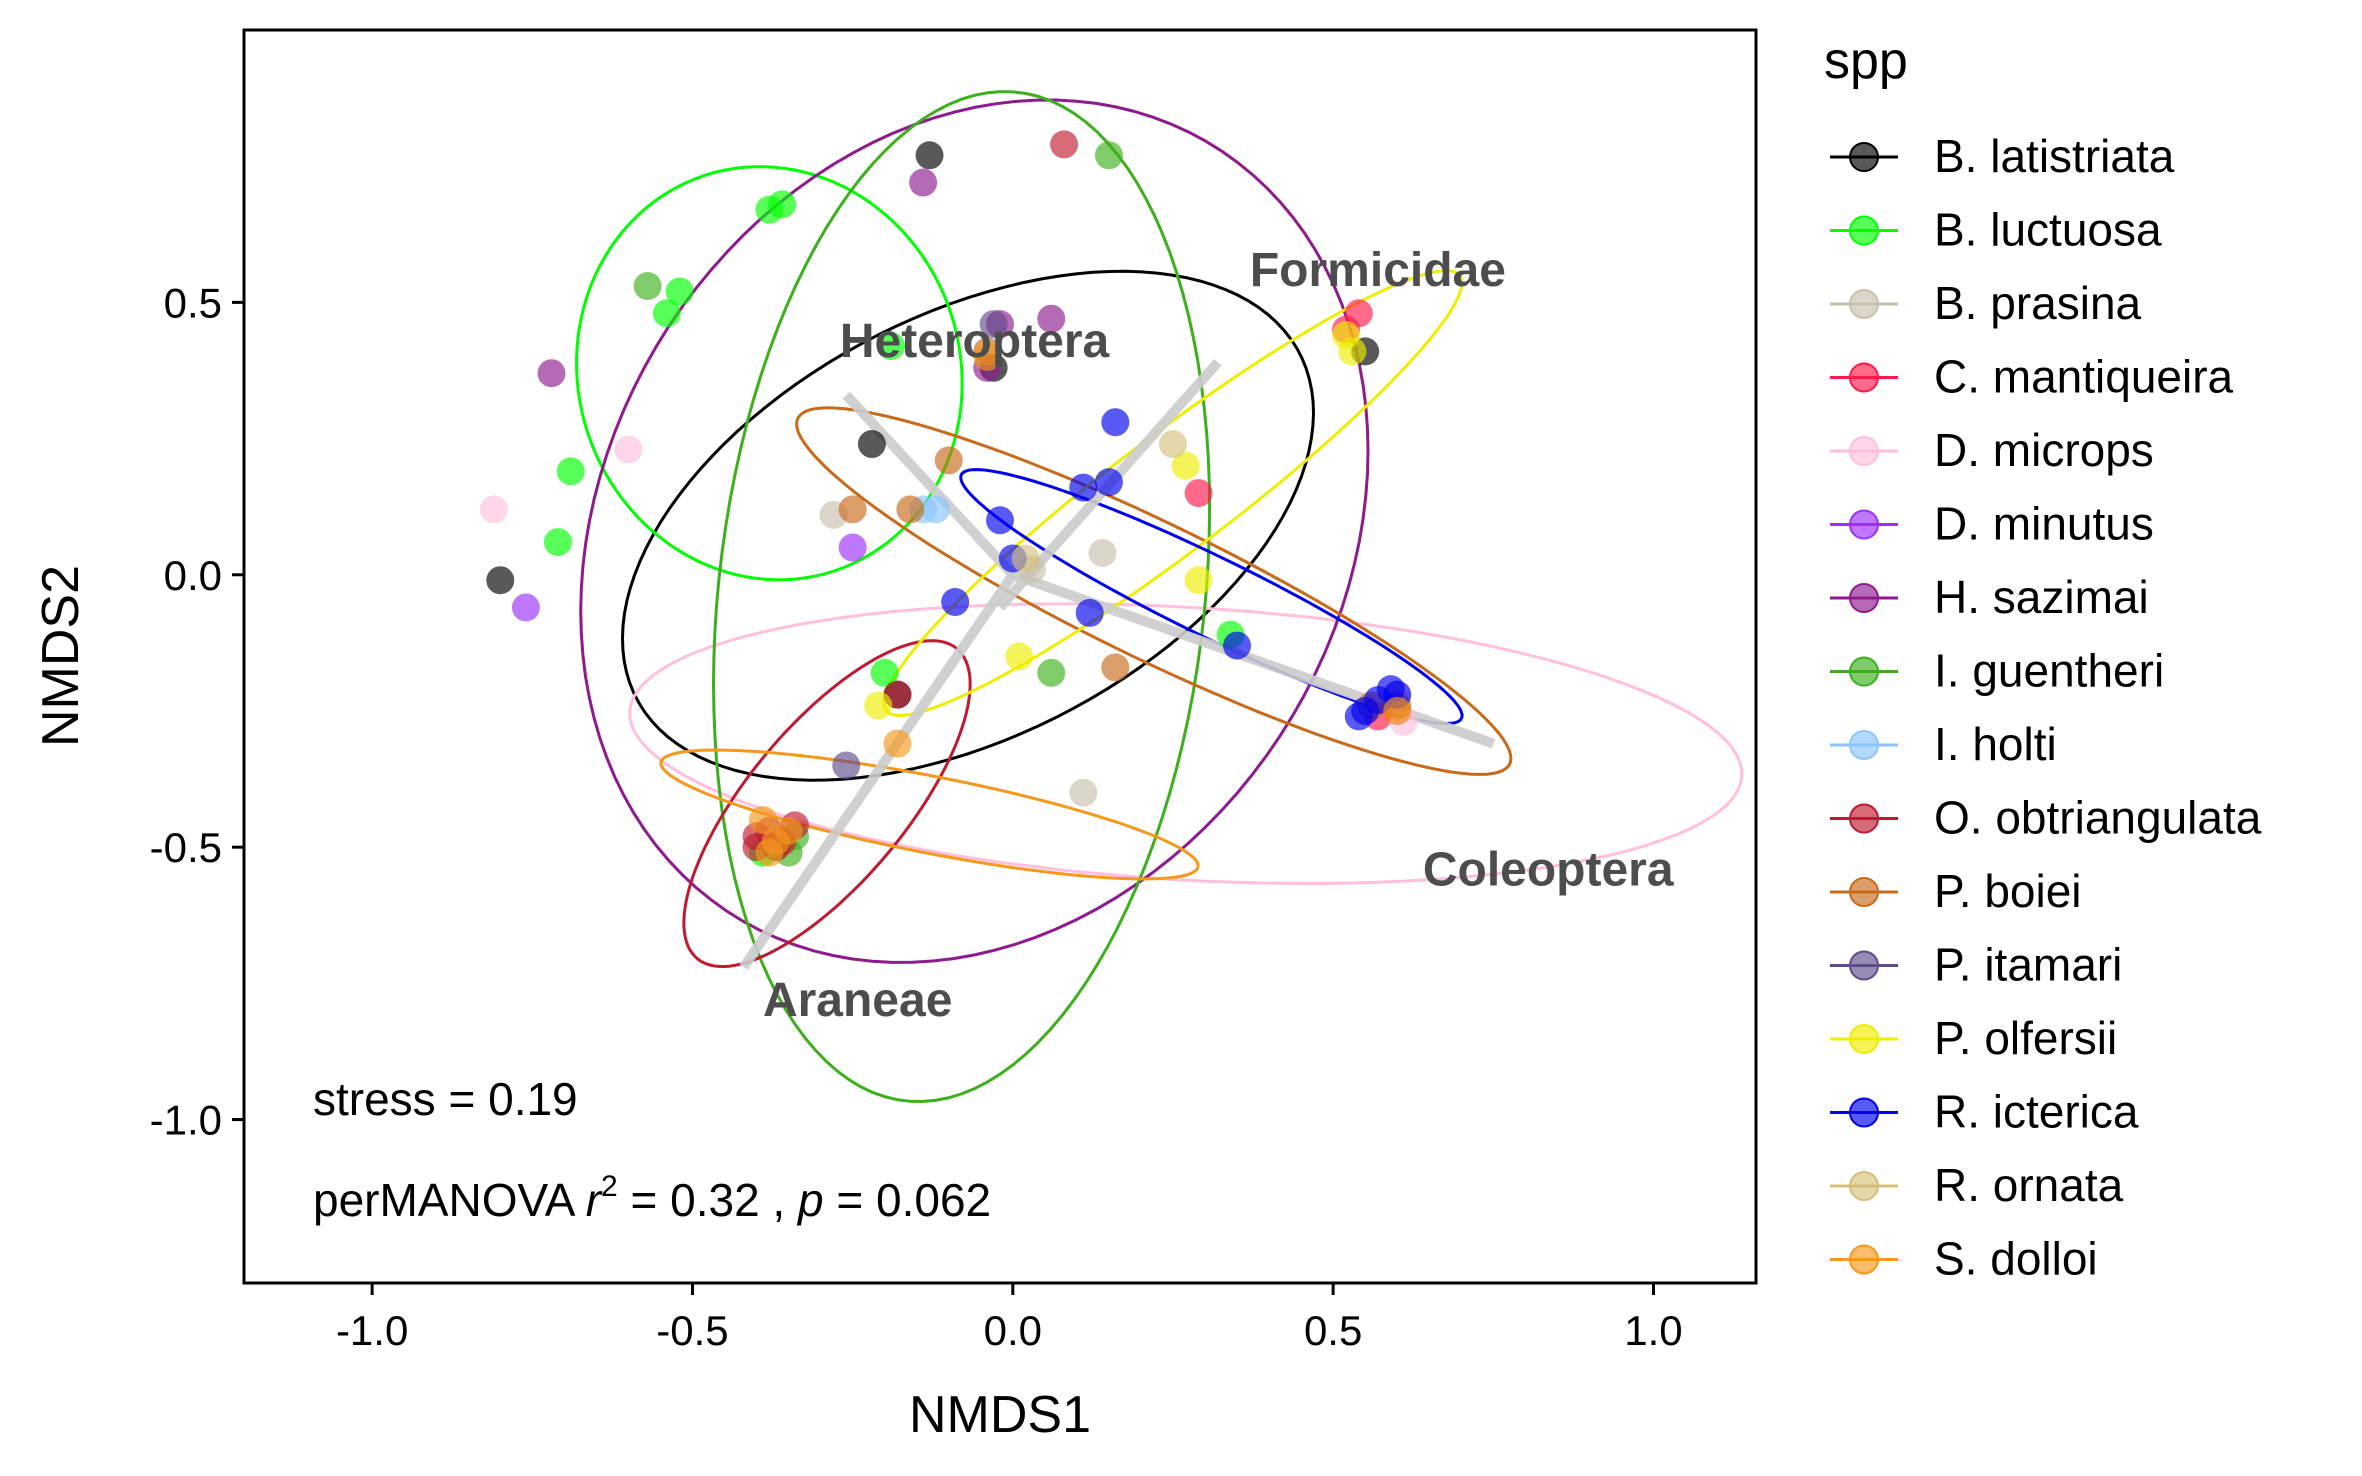  I want to click on ellipse-d-microps, so click(1186, 744).